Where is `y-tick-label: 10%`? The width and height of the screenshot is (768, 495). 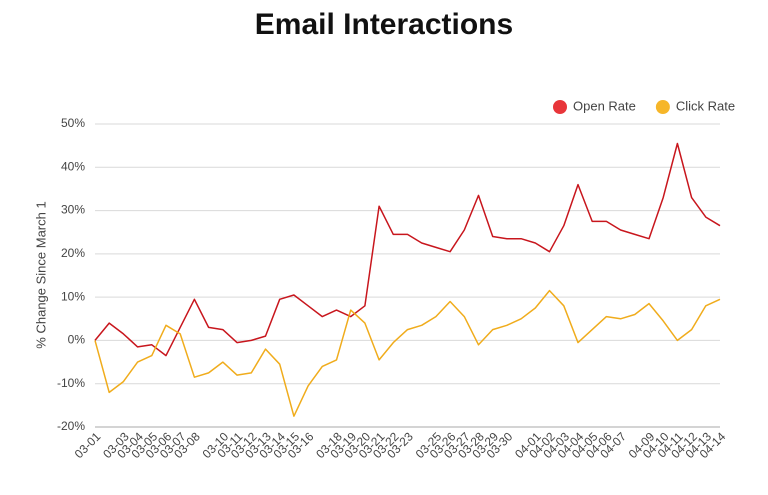 y-tick-label: 10% is located at coordinates (73, 296).